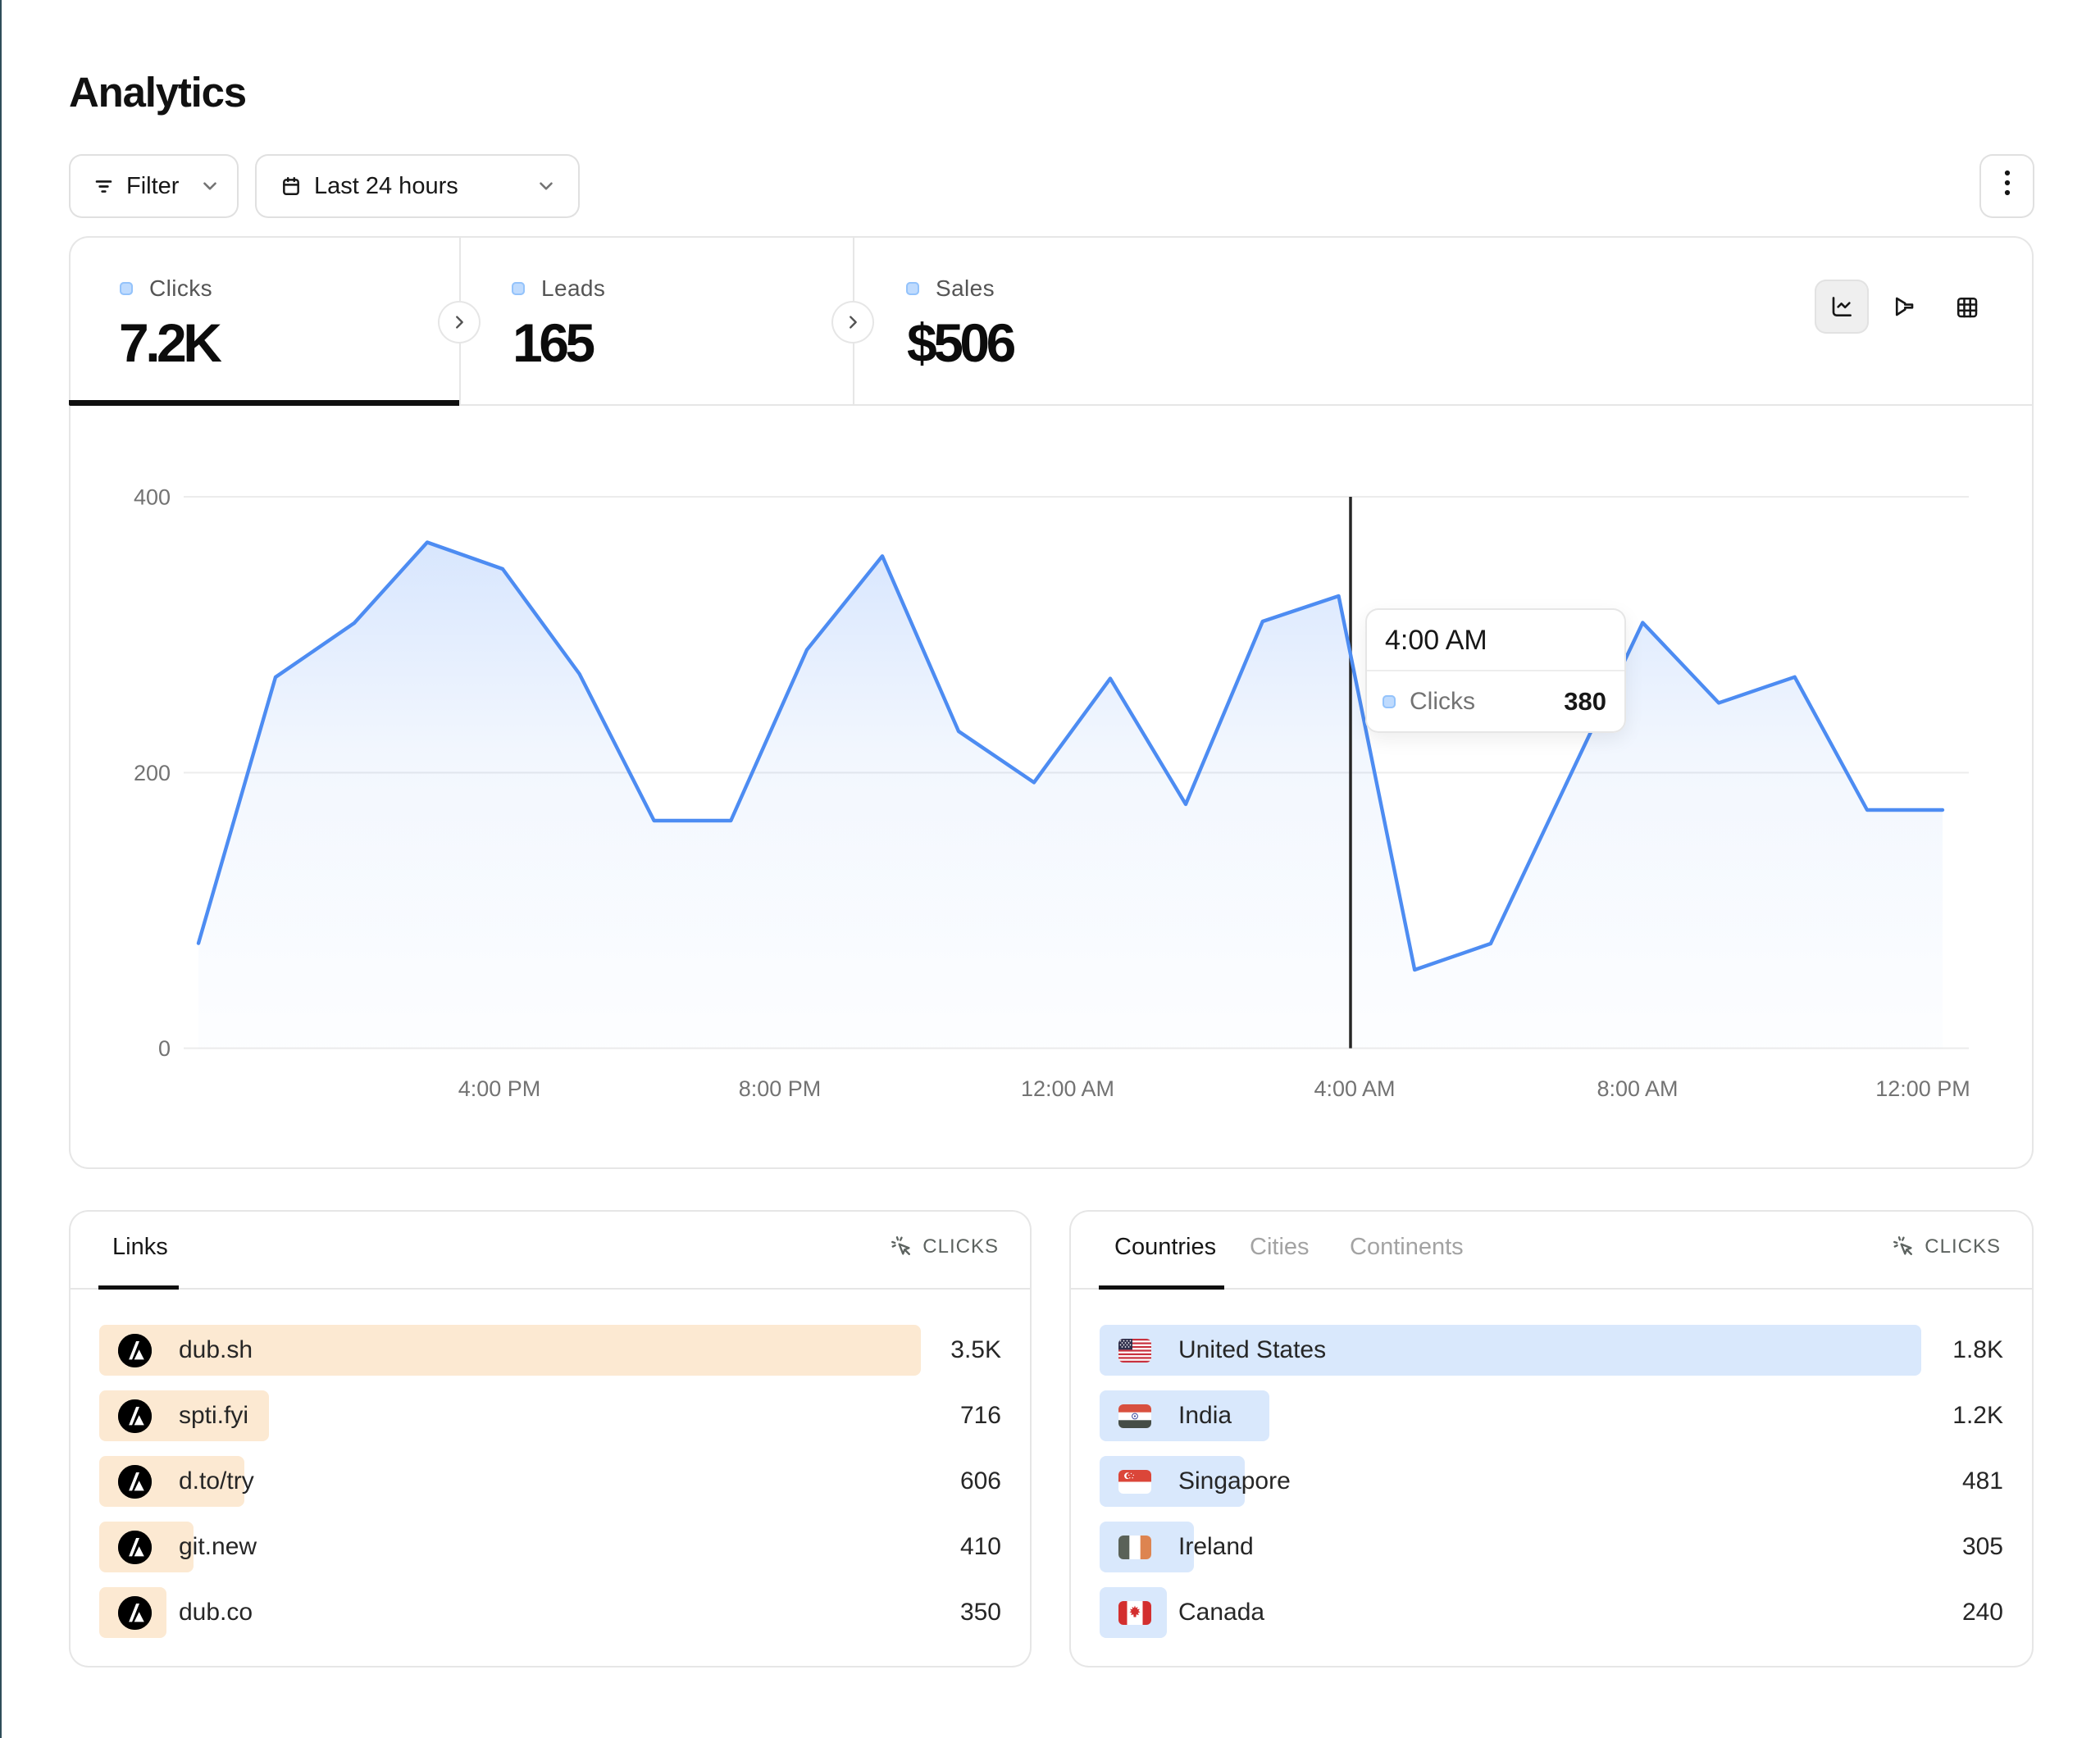 The image size is (2100, 1738). I want to click on svg-text: 0, so click(164, 1048).